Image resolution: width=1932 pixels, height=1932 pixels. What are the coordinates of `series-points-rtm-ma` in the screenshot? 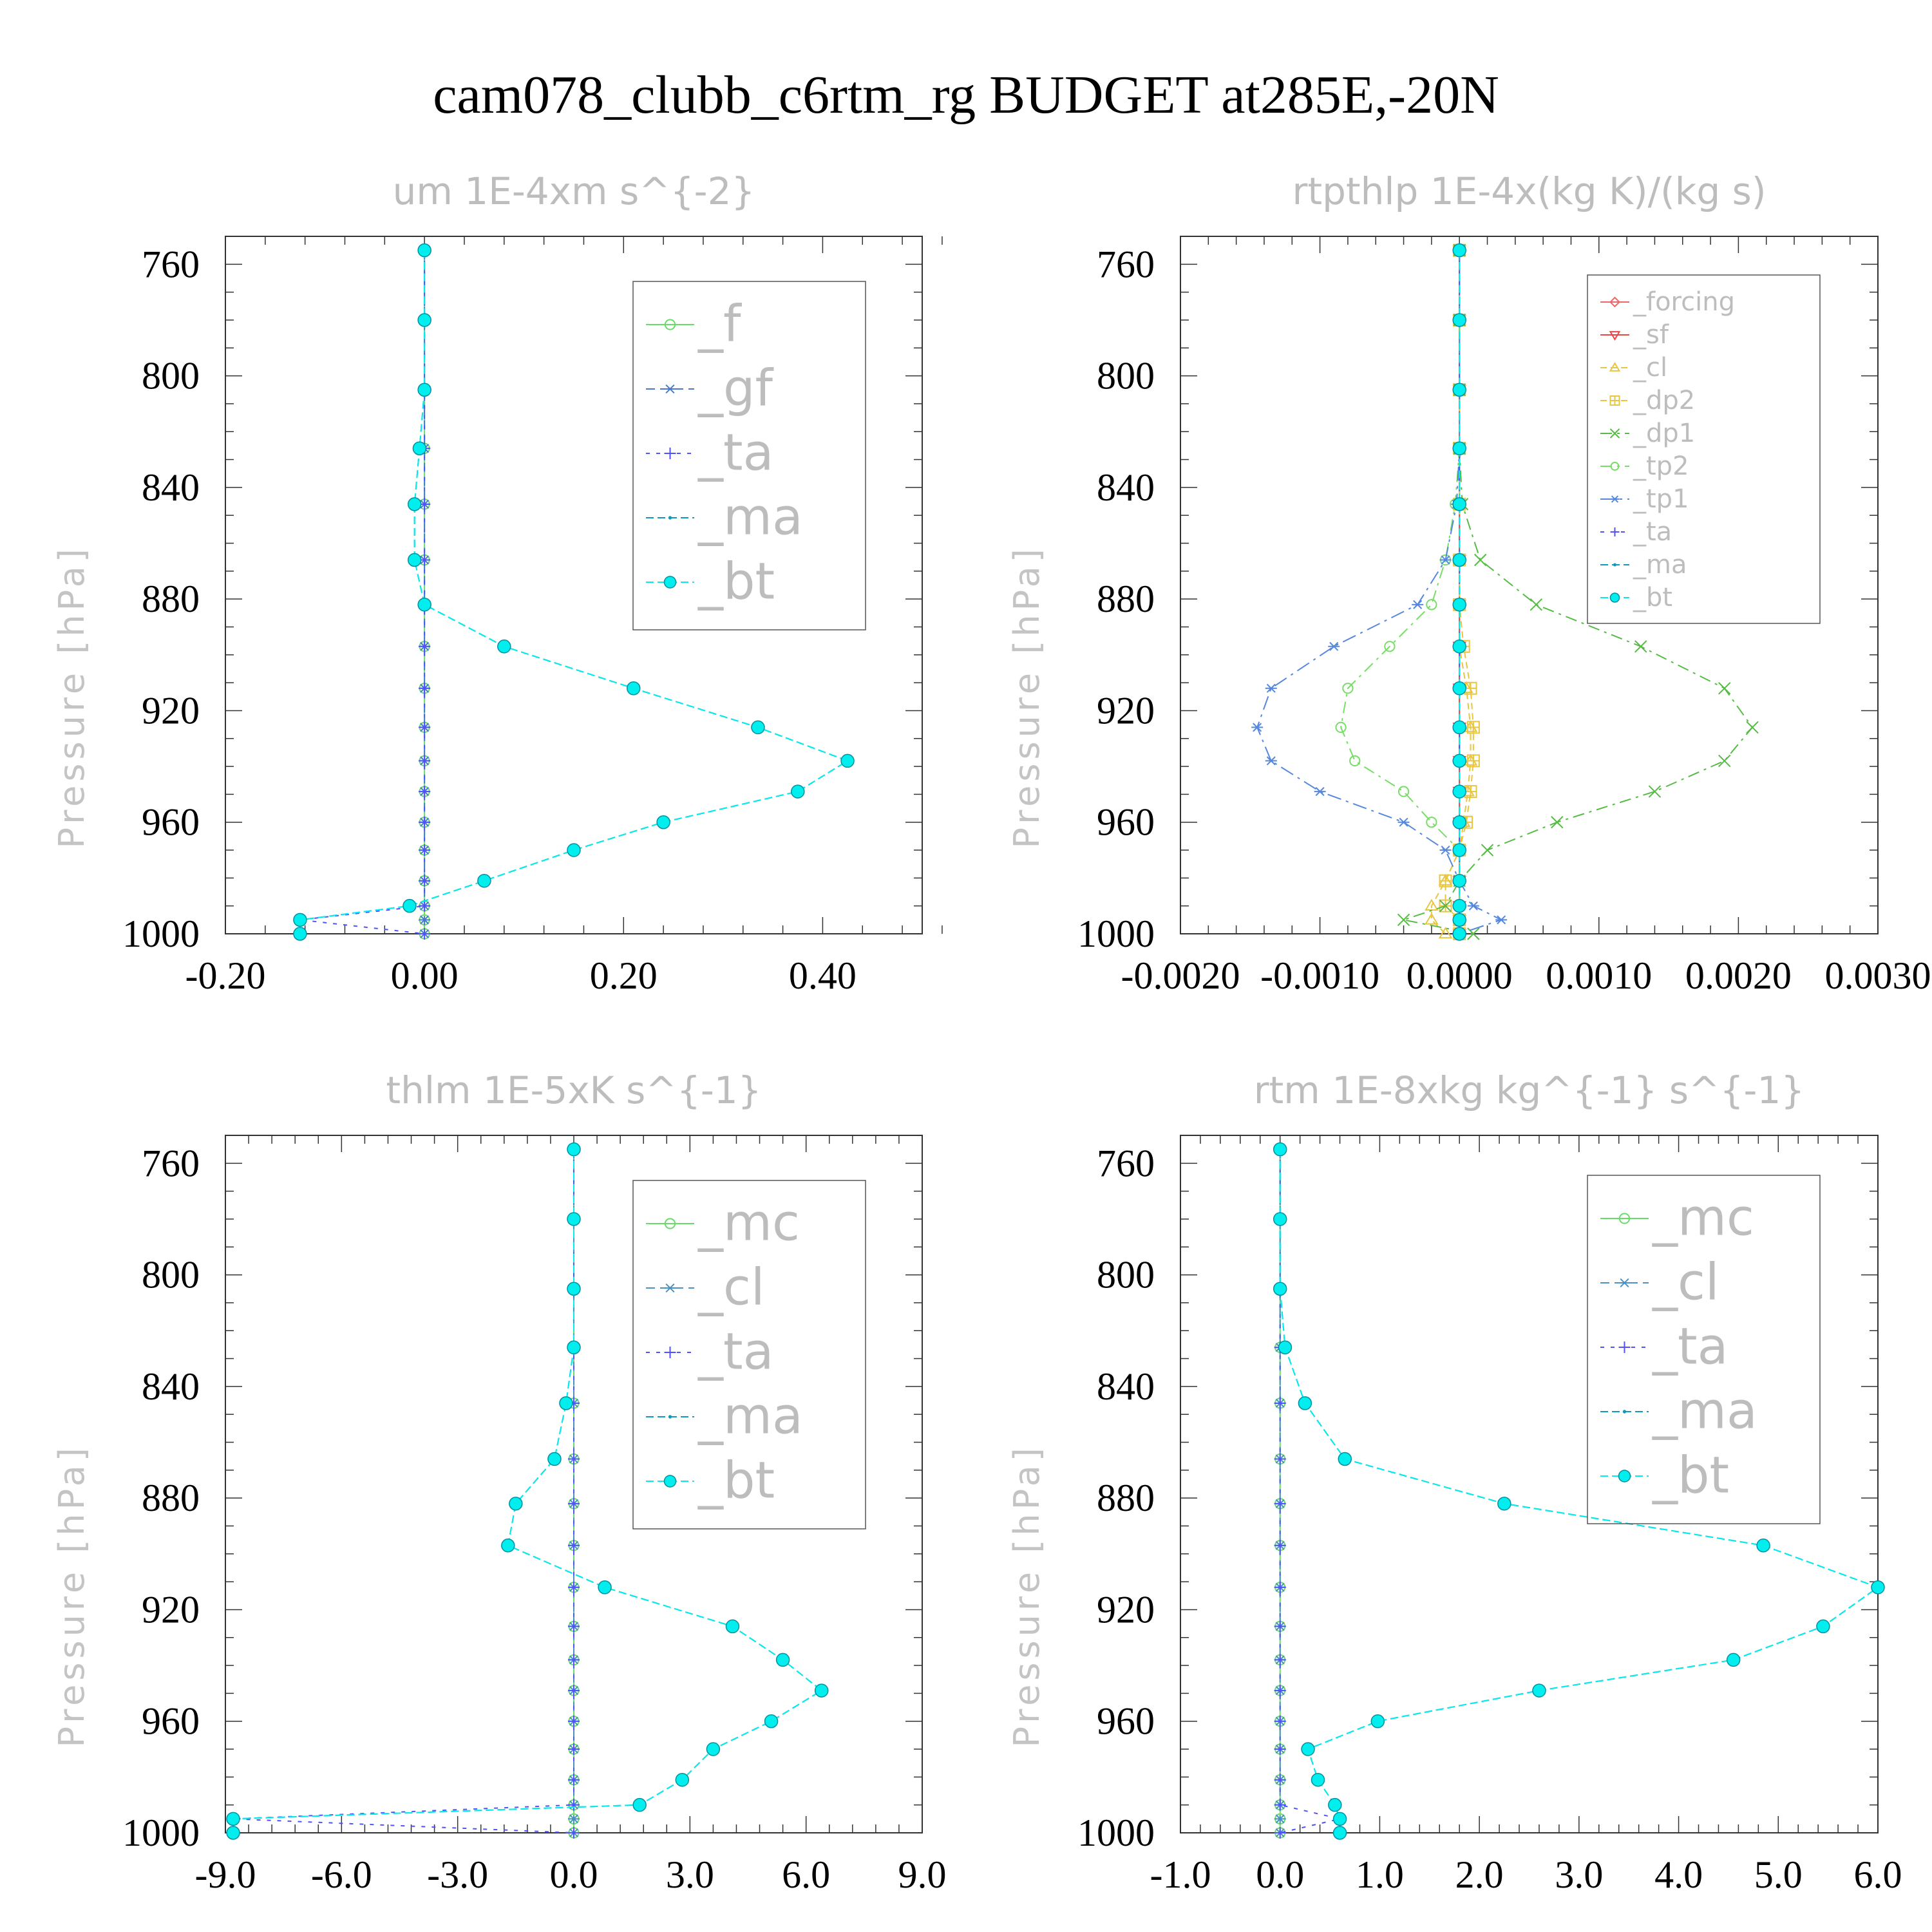 It's located at (1579, 1491).